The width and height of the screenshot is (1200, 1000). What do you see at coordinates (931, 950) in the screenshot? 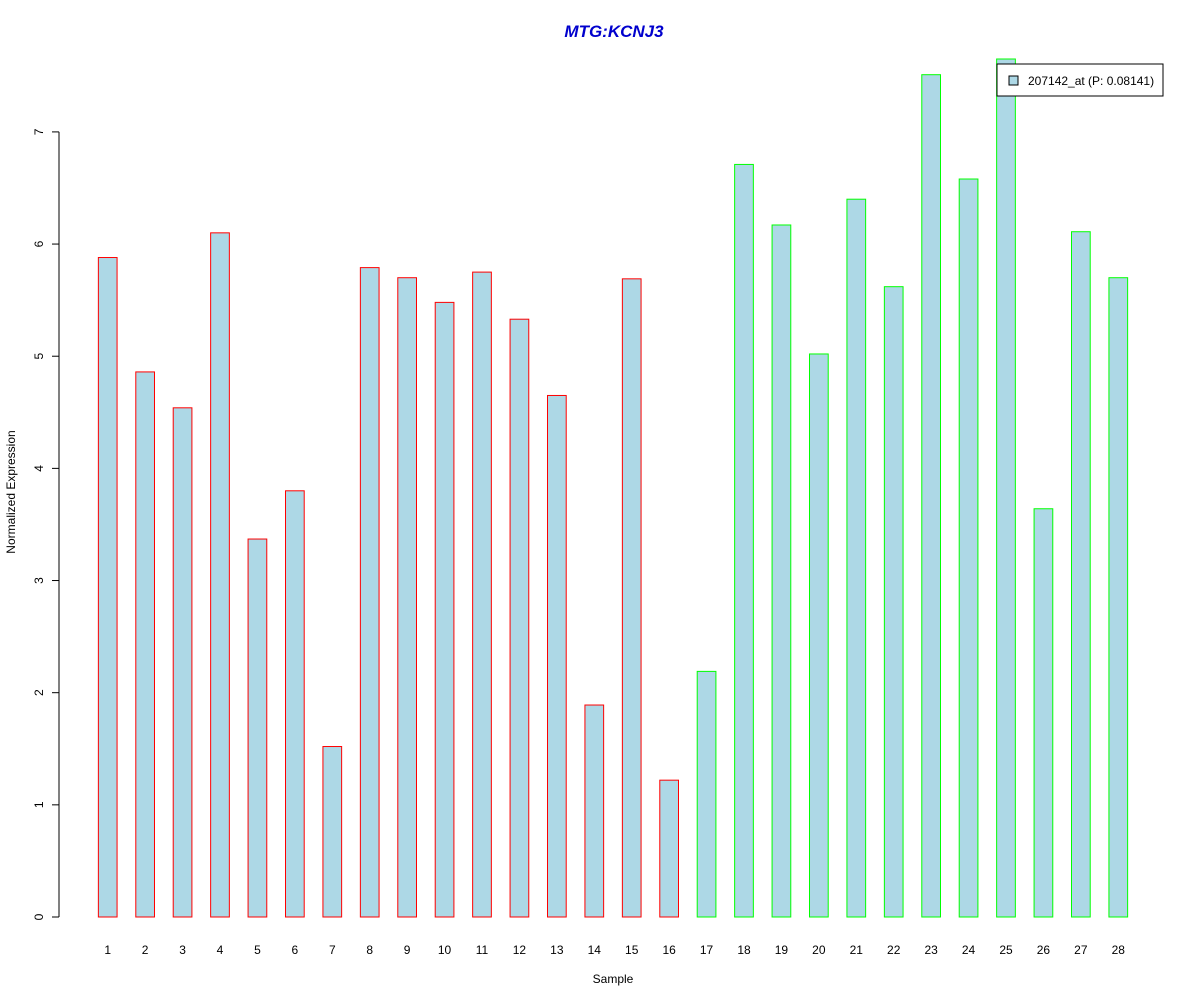
I see `x-tick-label: 23` at bounding box center [931, 950].